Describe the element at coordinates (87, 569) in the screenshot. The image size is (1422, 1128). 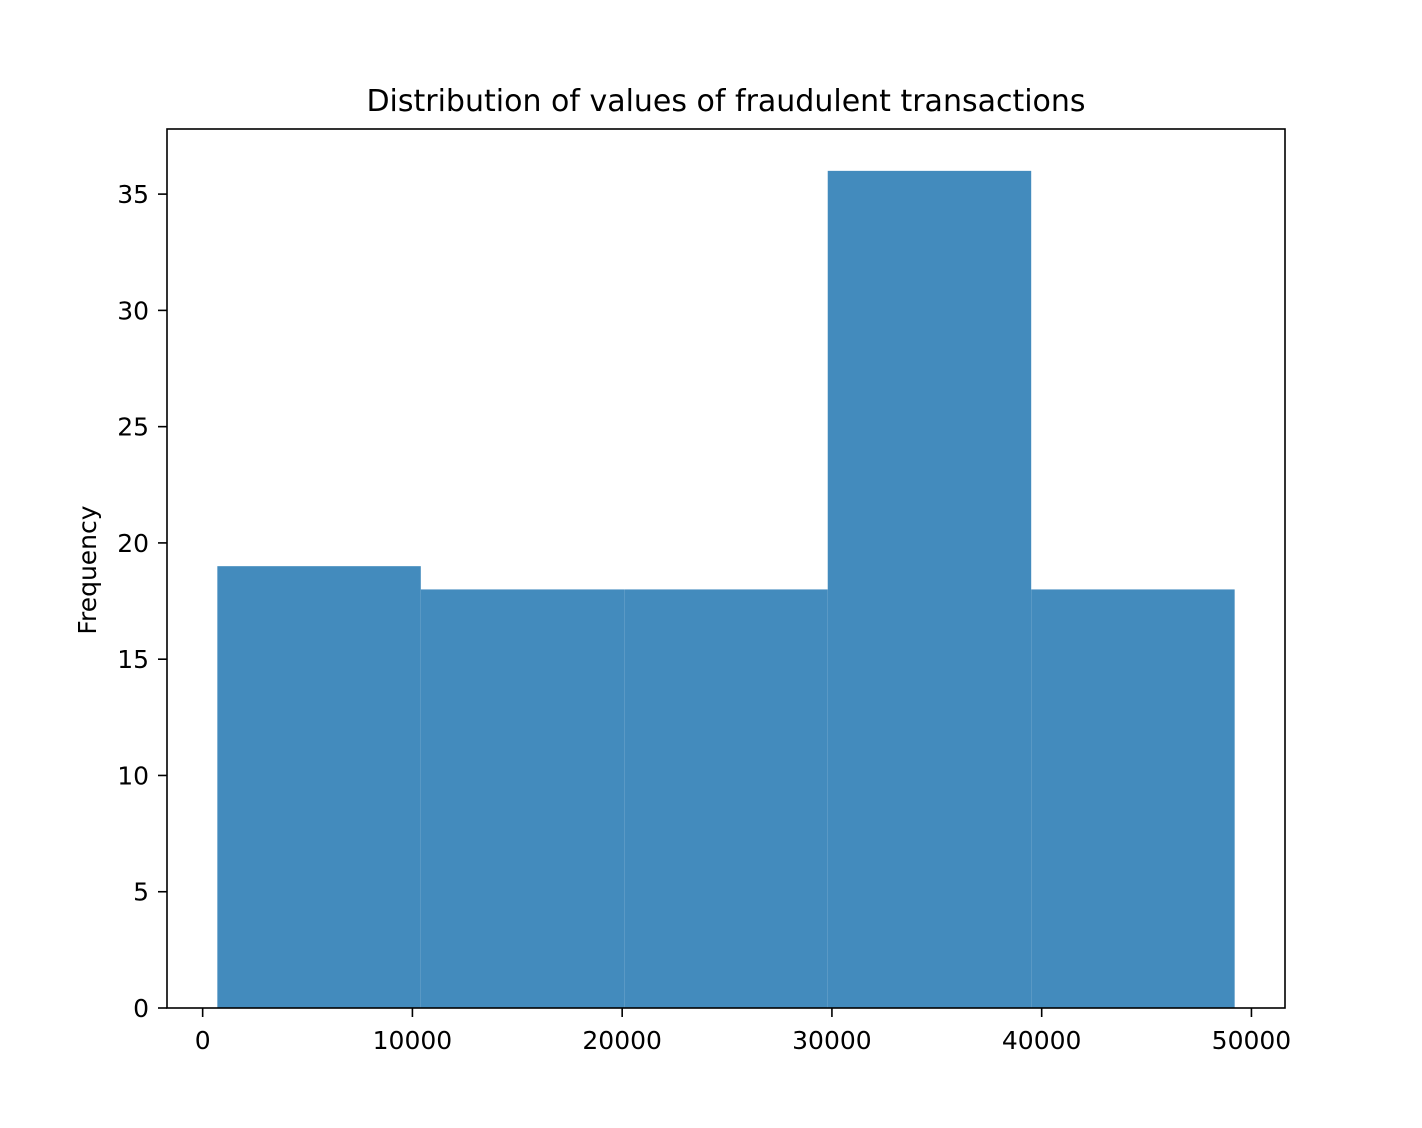
I see `y-axis-label: Frequency` at that location.